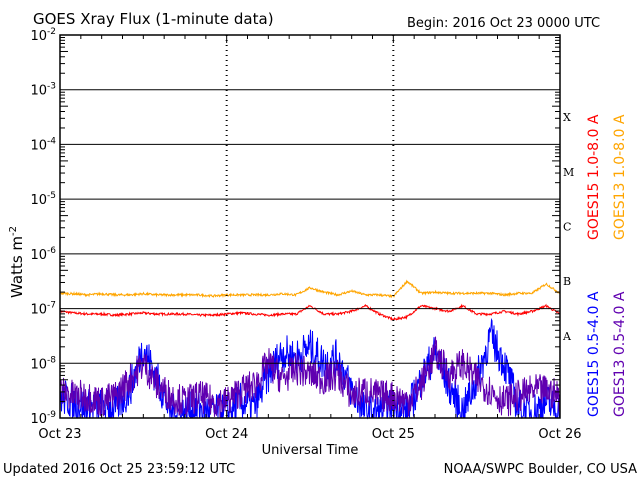 This screenshot has width=640, height=480. Describe the element at coordinates (568, 172) in the screenshot. I see `flare-class-label: M` at that location.